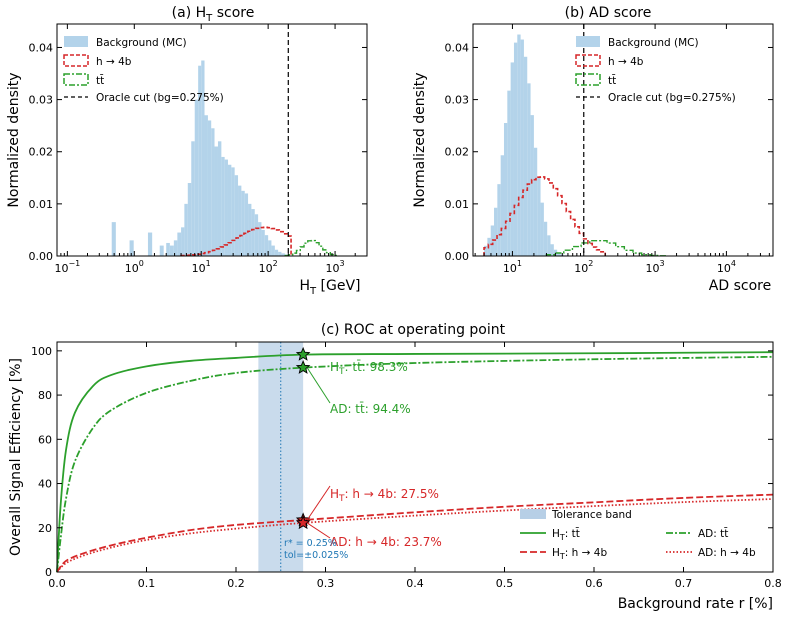  I want to click on panel-b-background-histogram, so click(534, 145).